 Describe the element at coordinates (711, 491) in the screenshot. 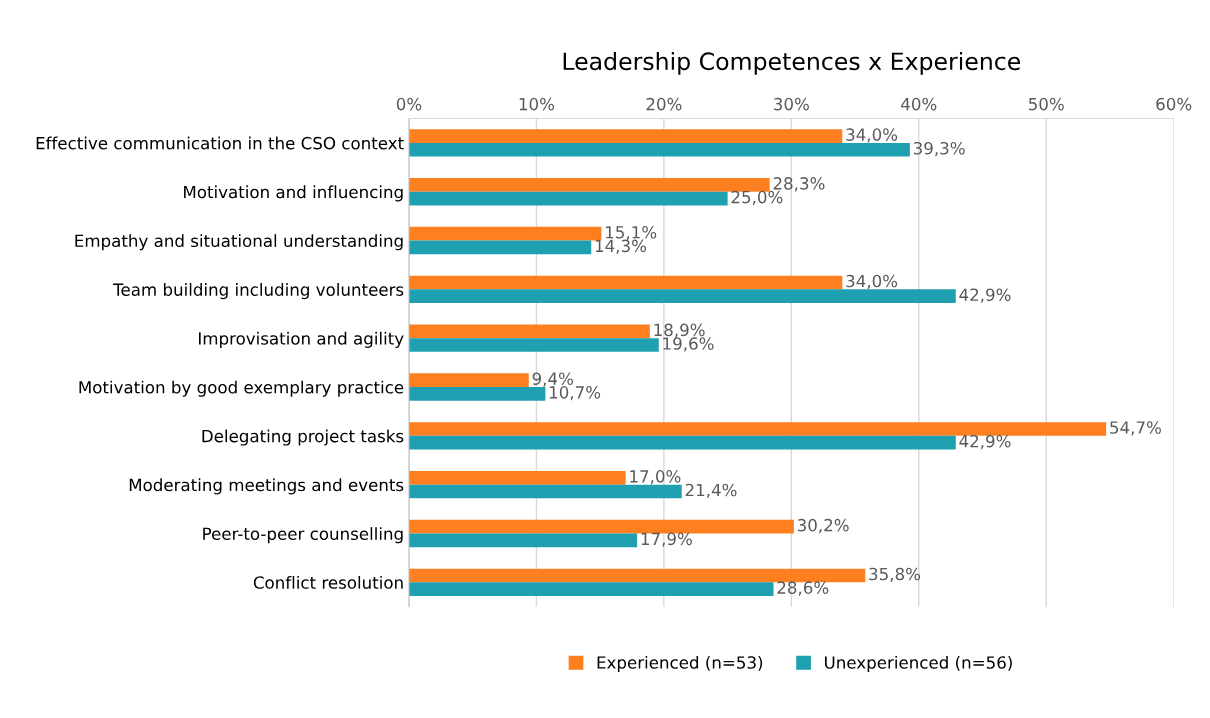

I see `data-label: 21,4%` at that location.